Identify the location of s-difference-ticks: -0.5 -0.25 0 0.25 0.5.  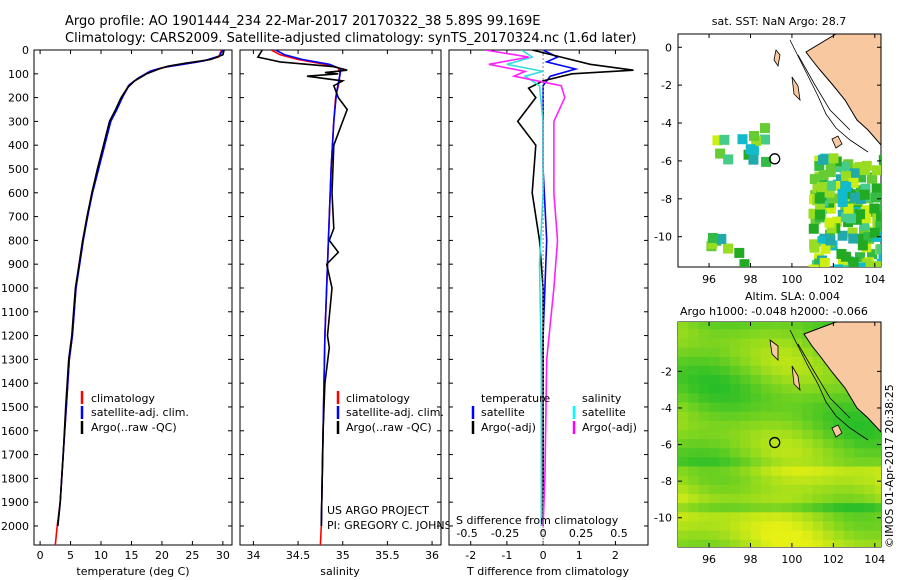
(541, 533).